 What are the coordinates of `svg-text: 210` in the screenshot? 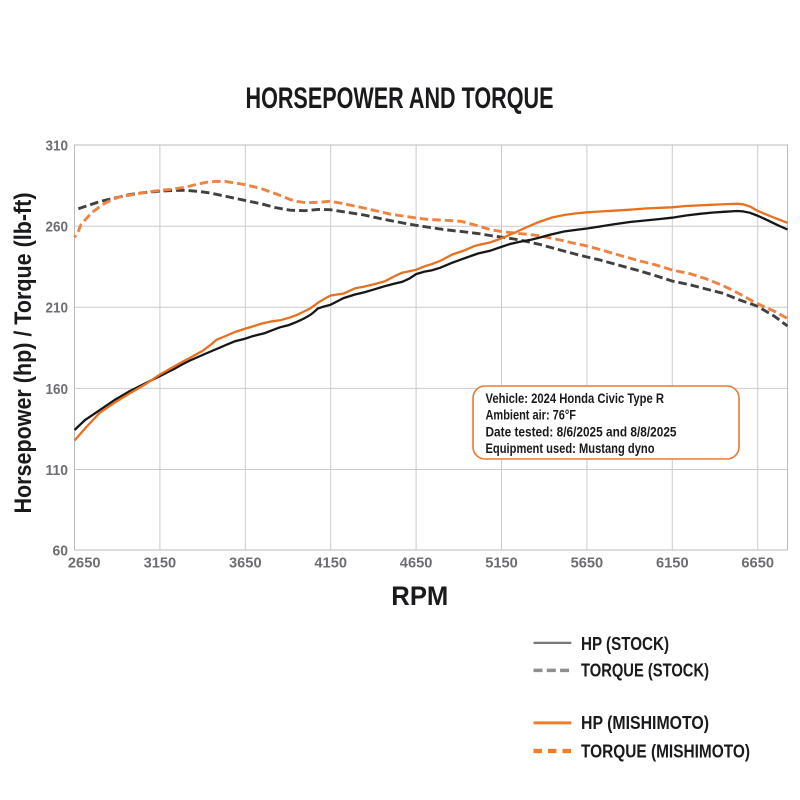 It's located at (57, 308).